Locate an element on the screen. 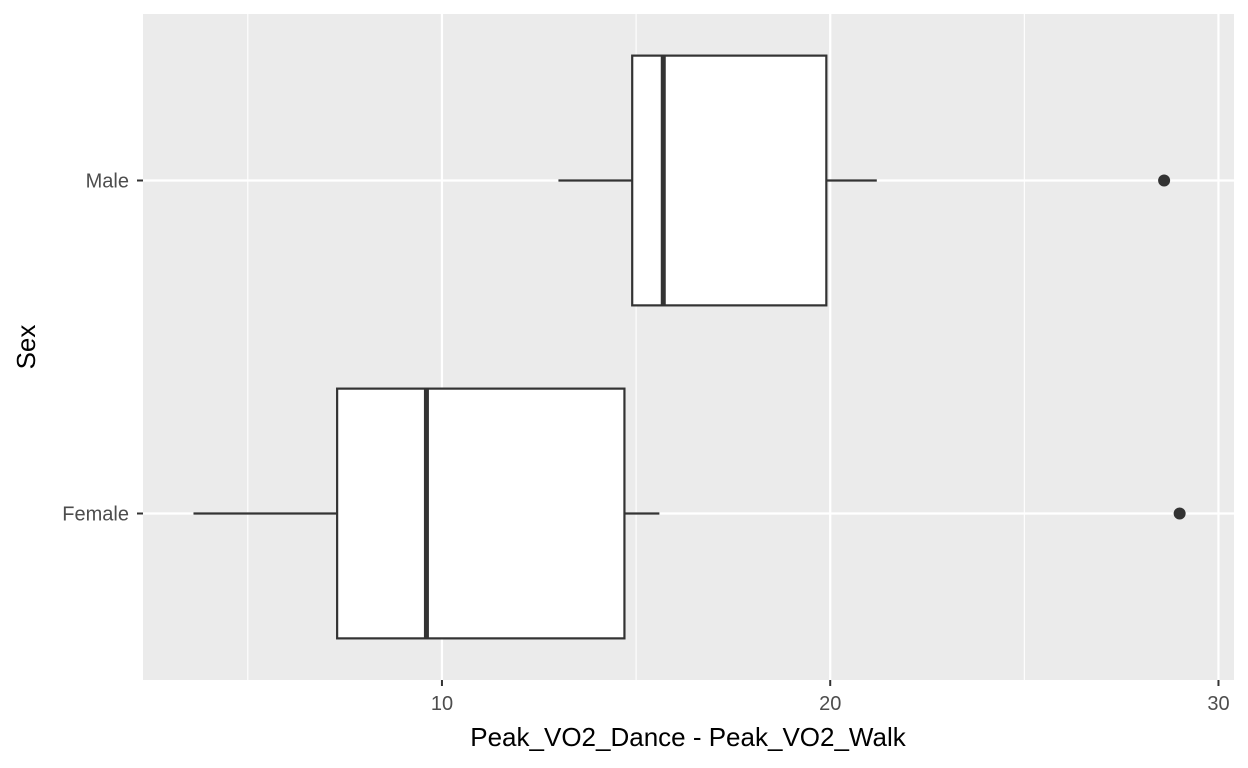  x-tick-label: 20 is located at coordinates (830, 704).